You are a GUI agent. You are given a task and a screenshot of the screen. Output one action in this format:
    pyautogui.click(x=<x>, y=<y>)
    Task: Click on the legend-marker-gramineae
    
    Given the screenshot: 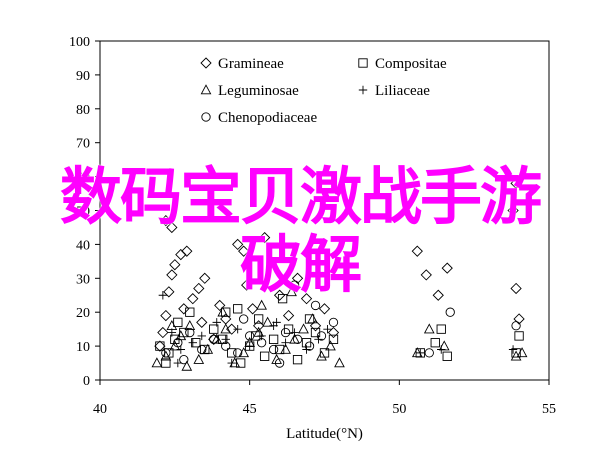 What is the action you would take?
    pyautogui.click(x=206, y=63)
    